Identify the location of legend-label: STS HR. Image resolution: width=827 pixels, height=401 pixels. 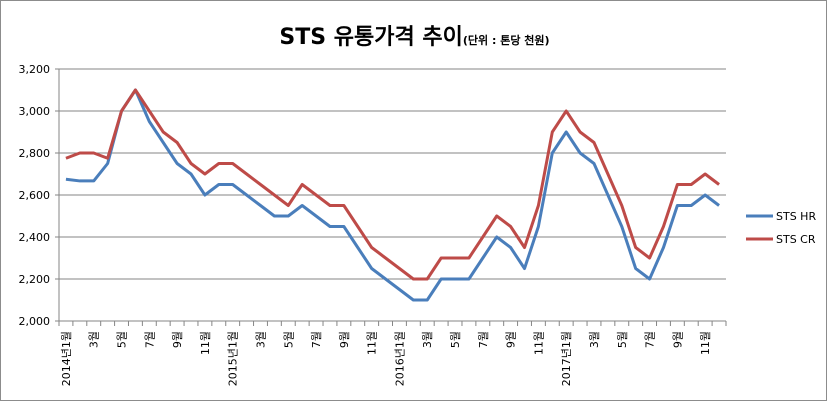
(796, 216).